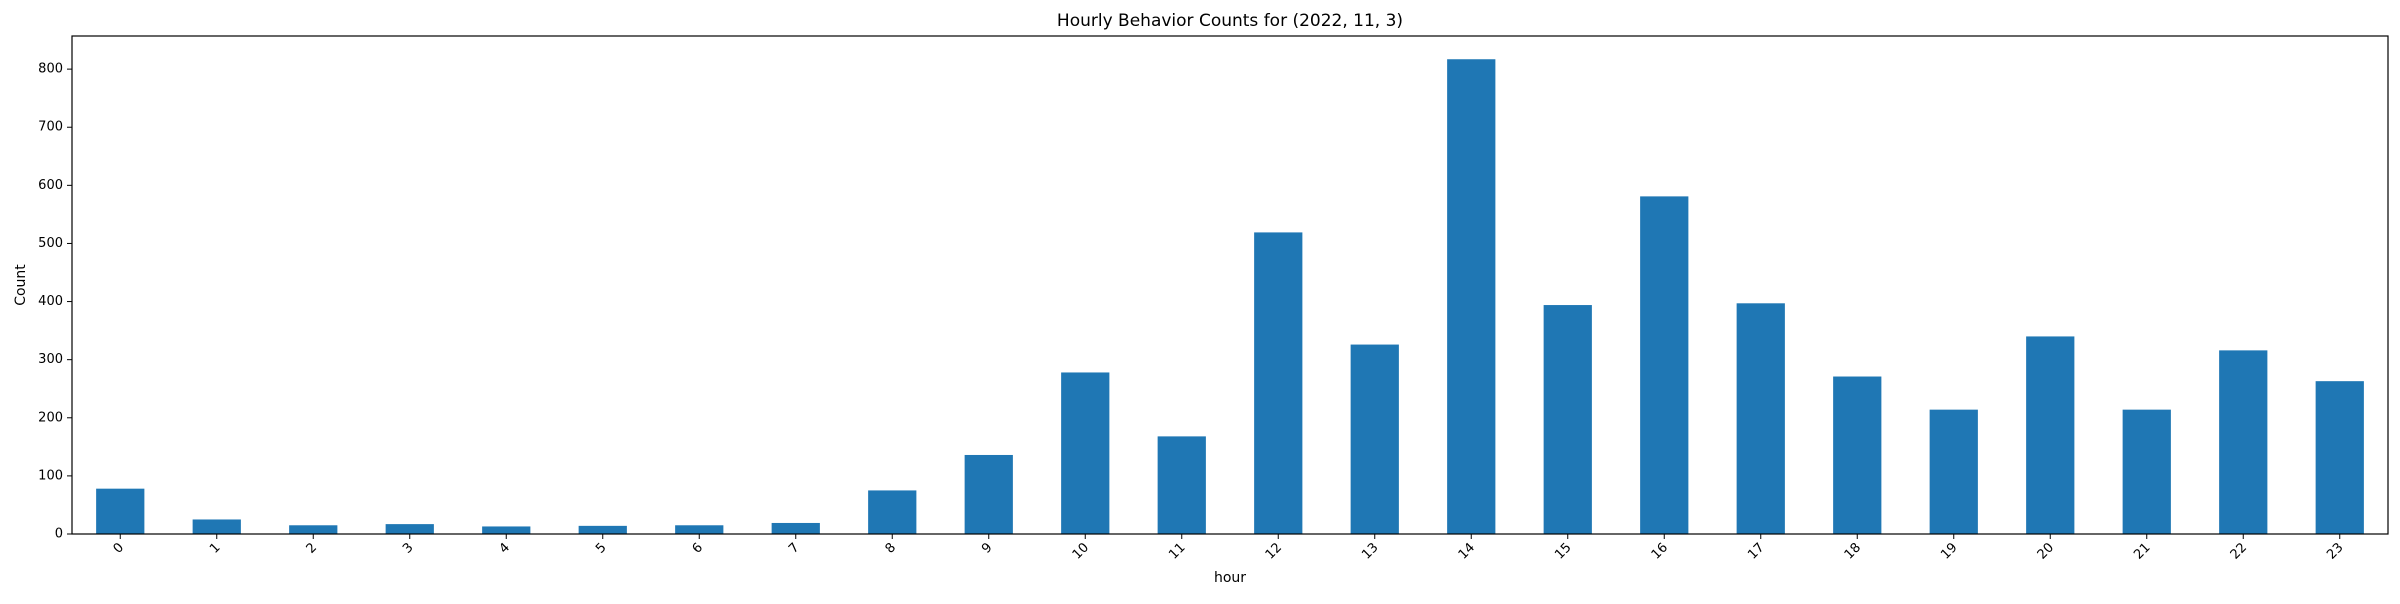  Describe the element at coordinates (21, 285) in the screenshot. I see `y-axis-label: Count` at that location.